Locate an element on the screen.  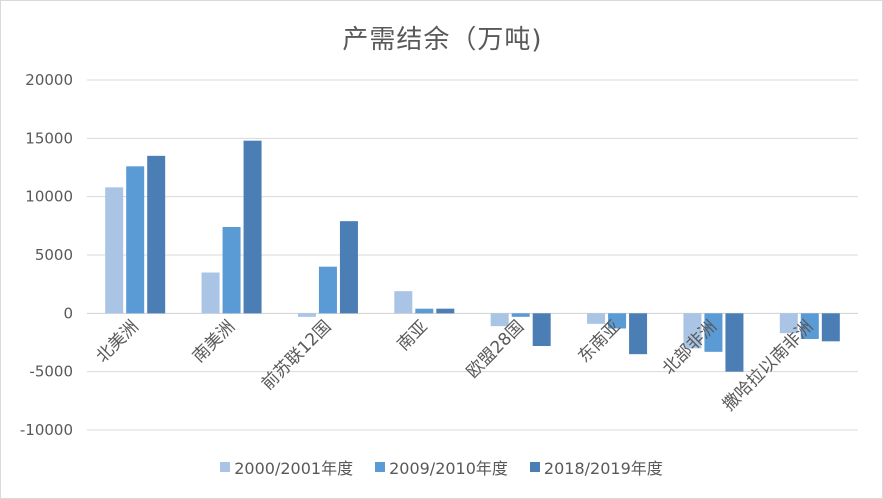
y-tick-label: 5000 is located at coordinates (54, 255).